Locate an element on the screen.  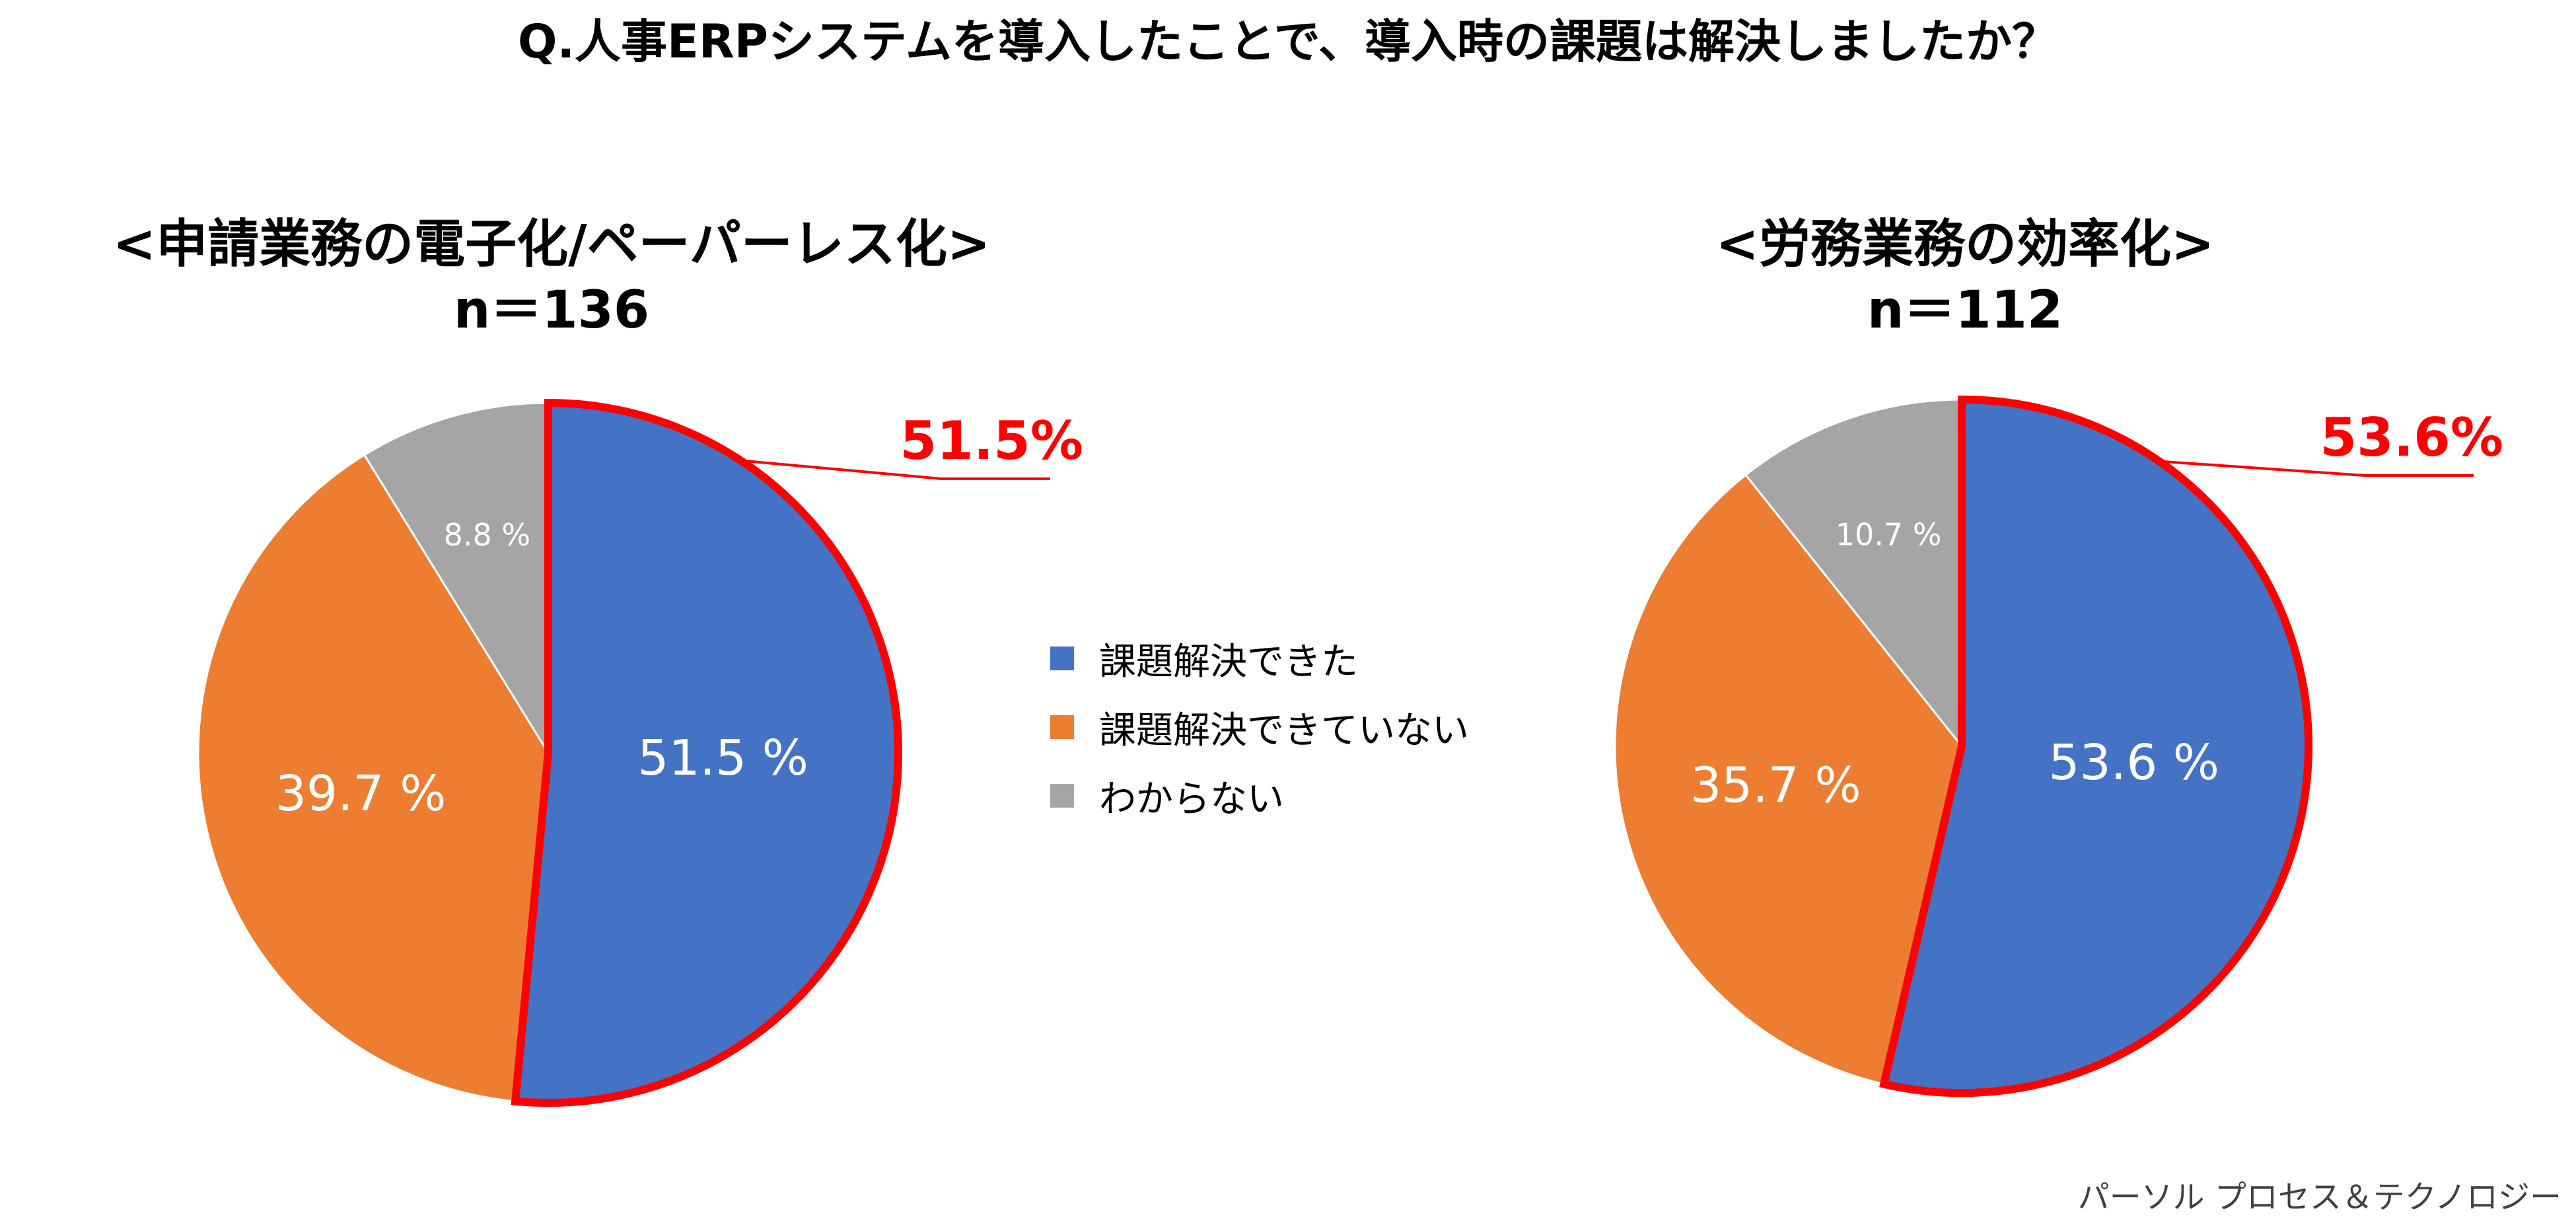
chart-2-sample-size: n＝112 is located at coordinates (1965, 310).